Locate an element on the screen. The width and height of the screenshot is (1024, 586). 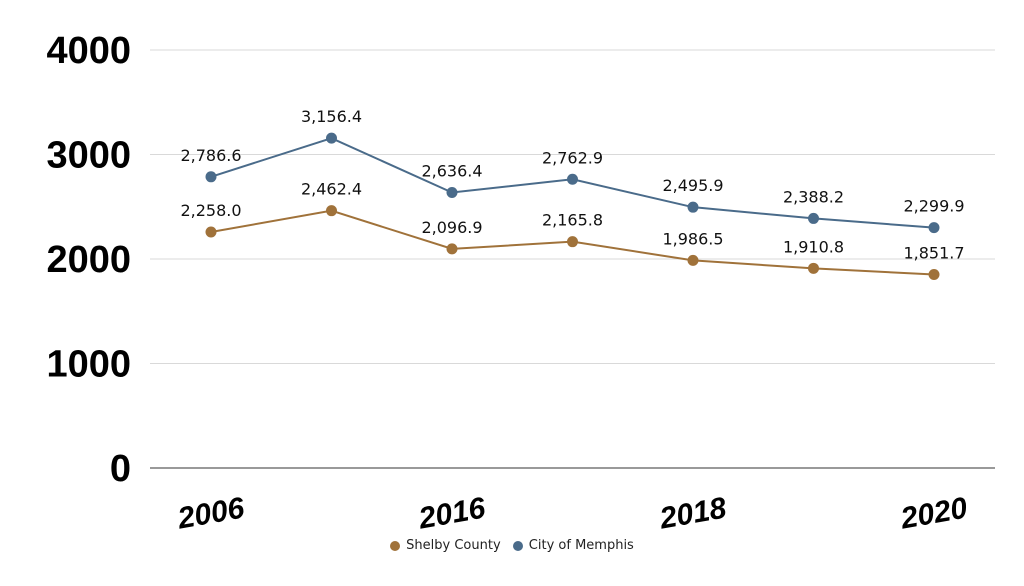
x-tick-label: 2020 is located at coordinates (933, 513).